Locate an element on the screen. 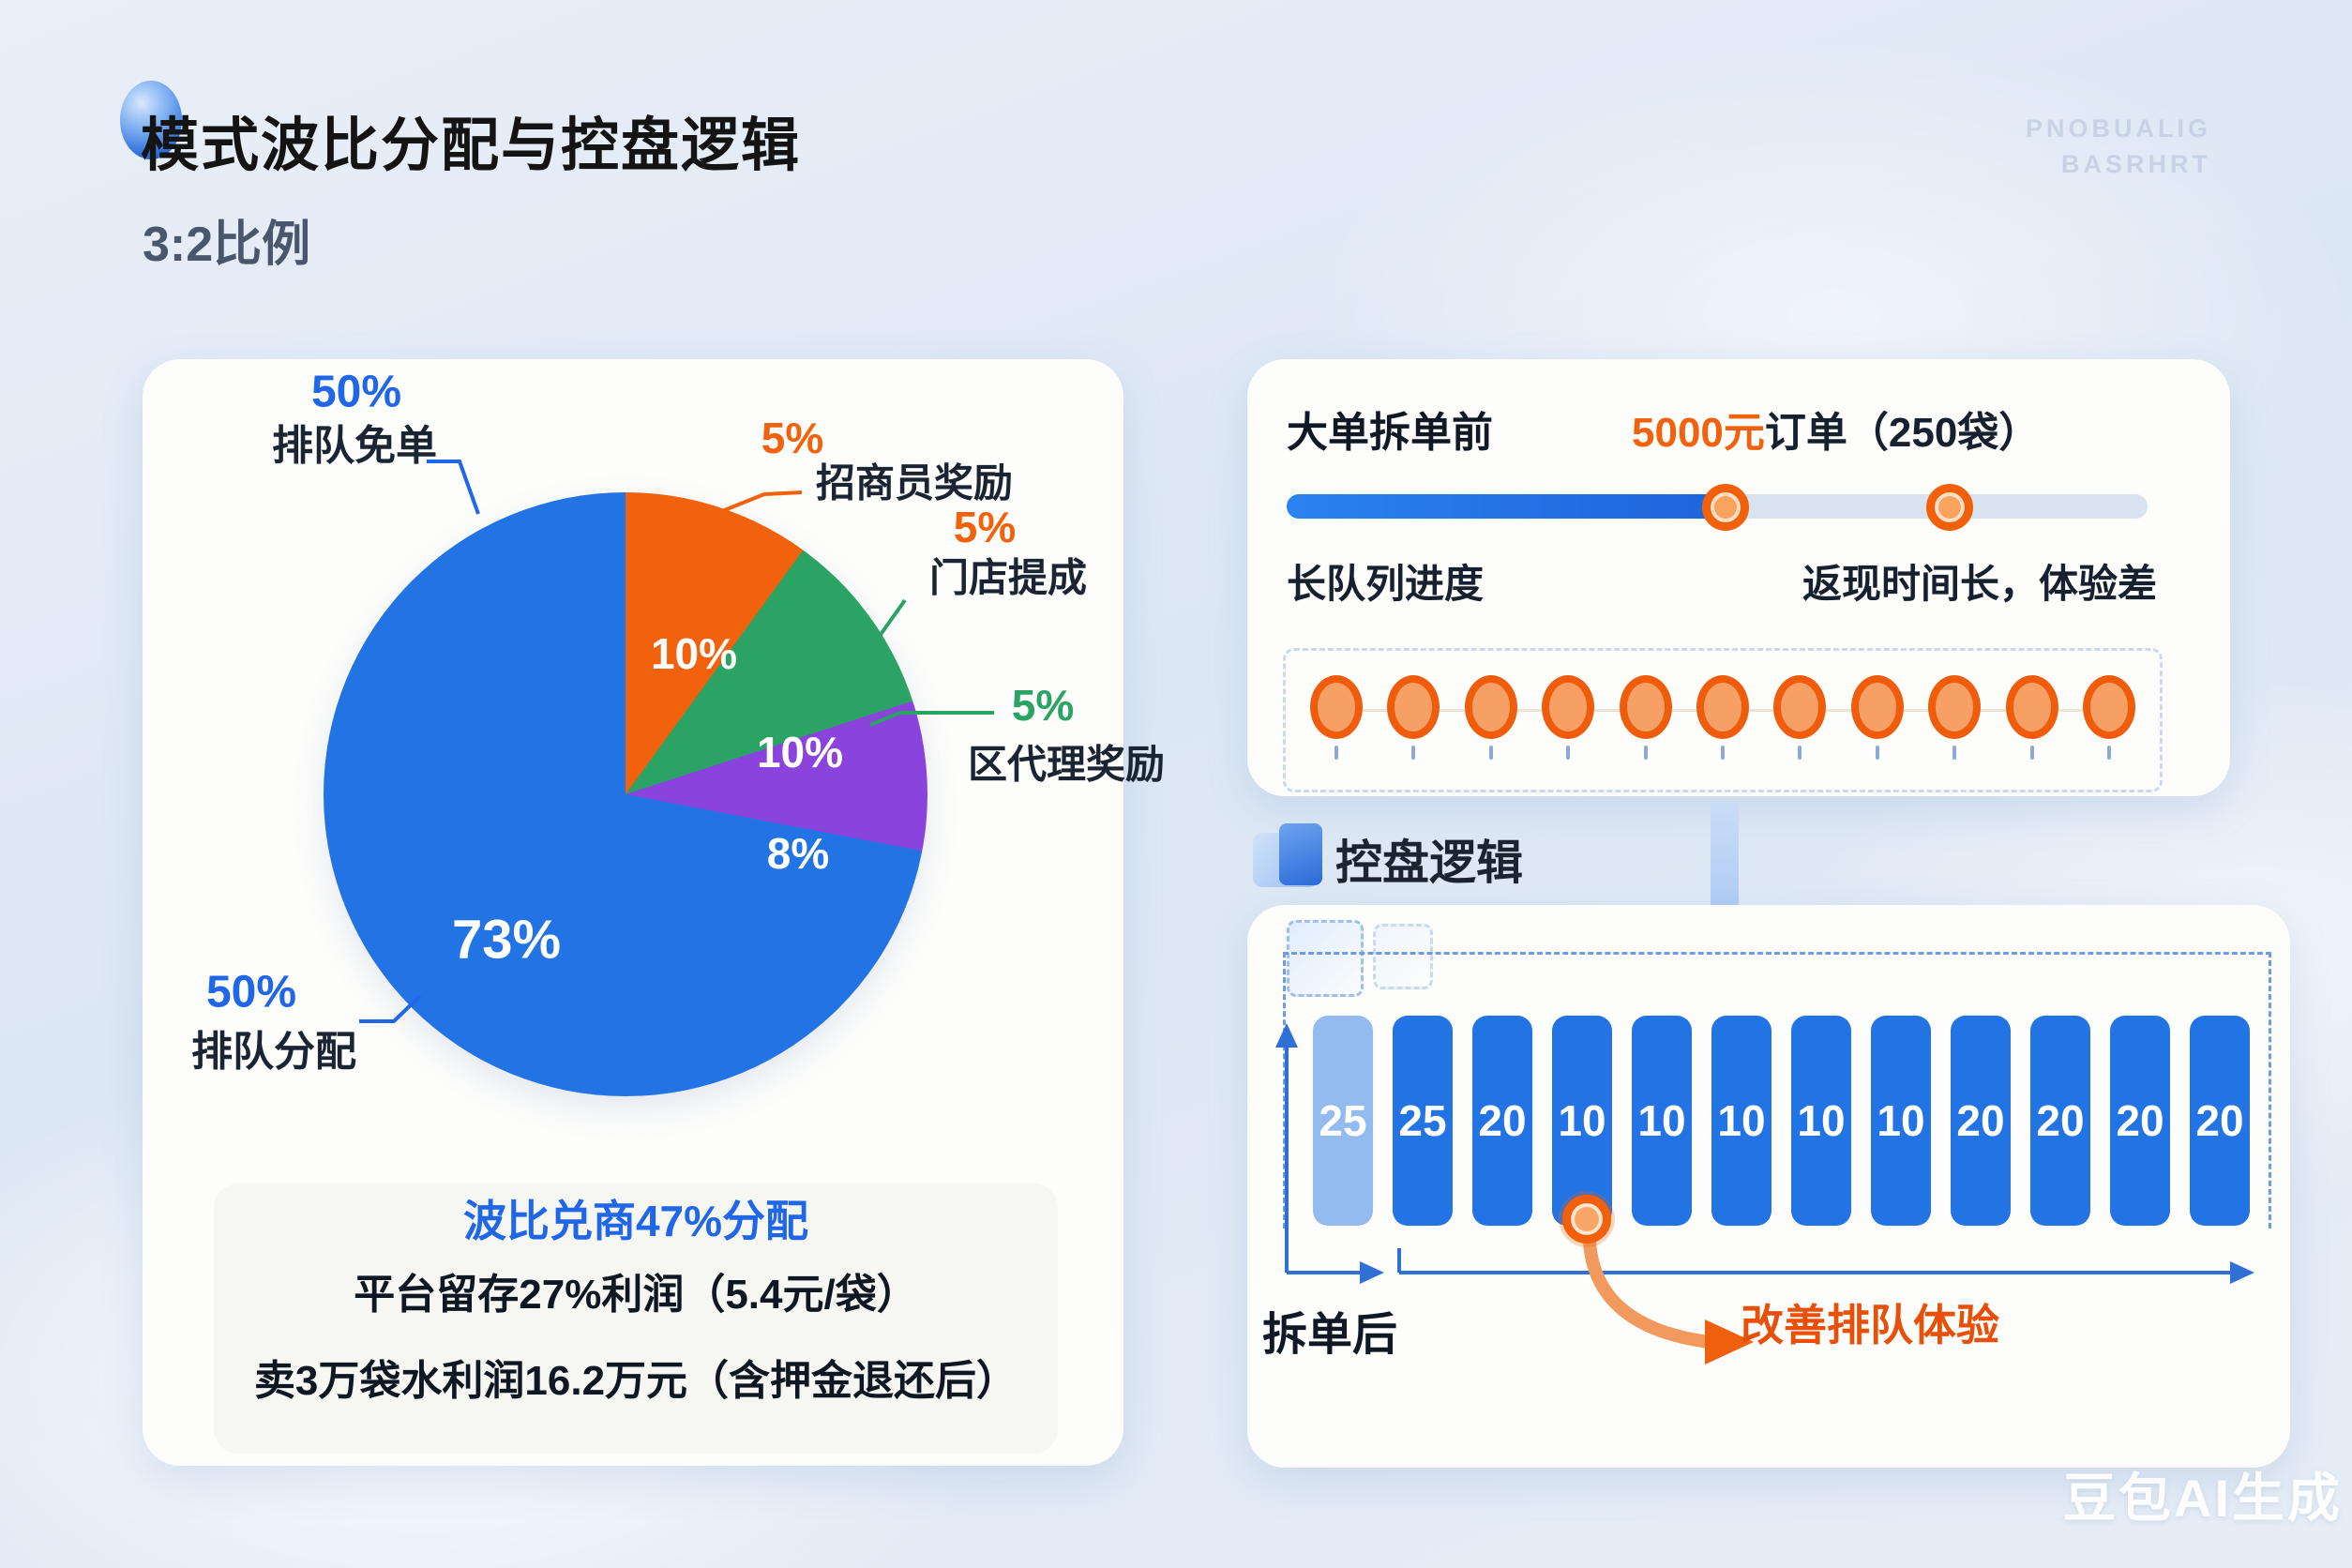 Image resolution: width=2352 pixels, height=1568 pixels. slice-value-purple: 8% is located at coordinates (798, 854).